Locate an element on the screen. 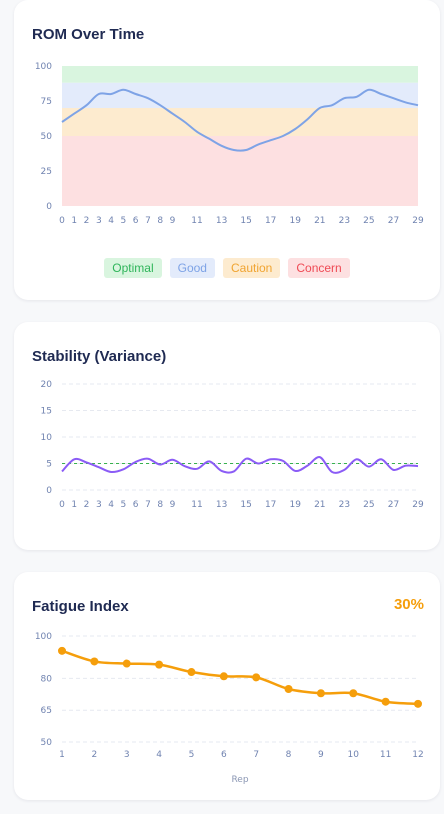  band-good is located at coordinates (240, 95).